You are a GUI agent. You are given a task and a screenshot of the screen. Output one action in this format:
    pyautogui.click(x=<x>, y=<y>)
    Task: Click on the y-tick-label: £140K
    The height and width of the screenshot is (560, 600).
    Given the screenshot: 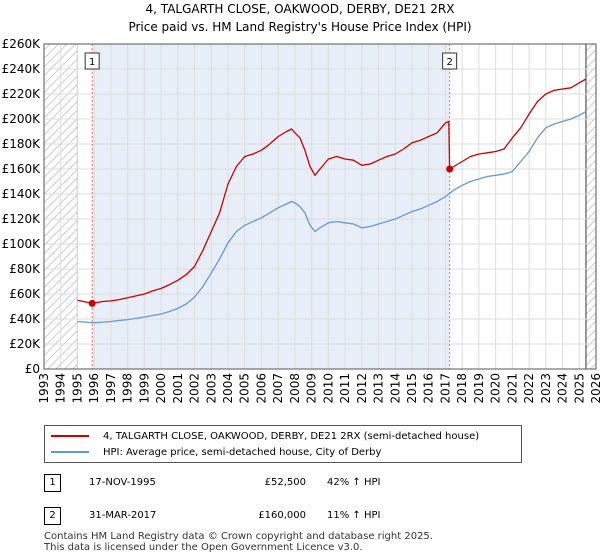 What is the action you would take?
    pyautogui.click(x=22, y=194)
    